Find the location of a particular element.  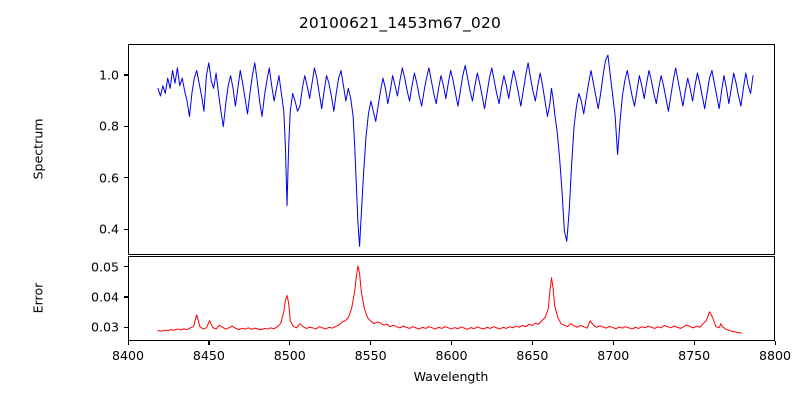

x-axis-label: Wavelength is located at coordinates (451, 376).